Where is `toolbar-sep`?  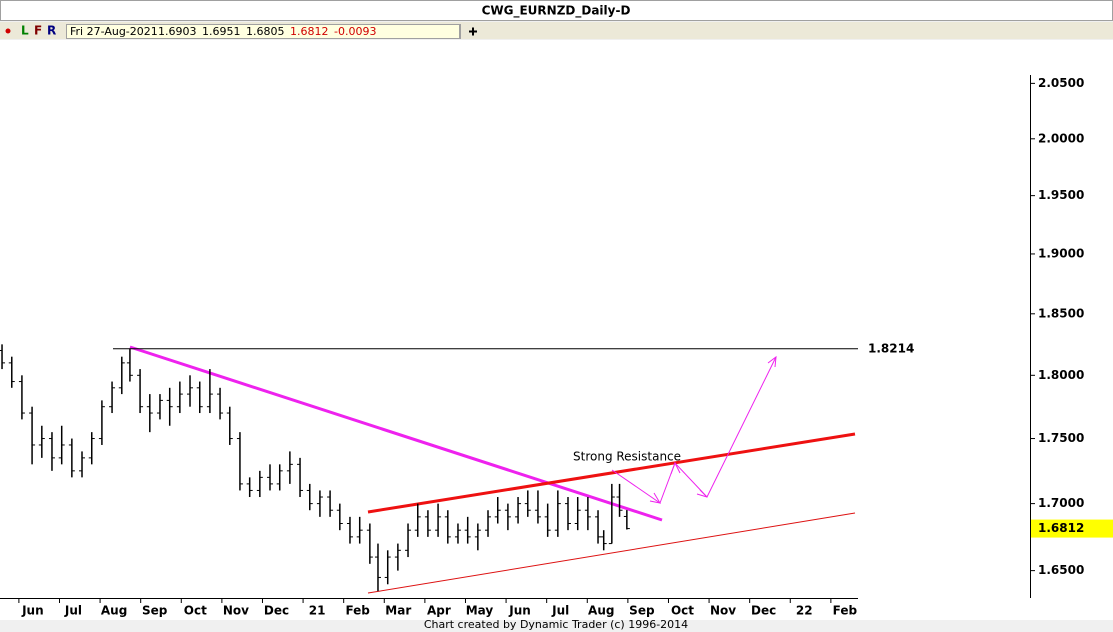
toolbar-sep is located at coordinates (460, 31).